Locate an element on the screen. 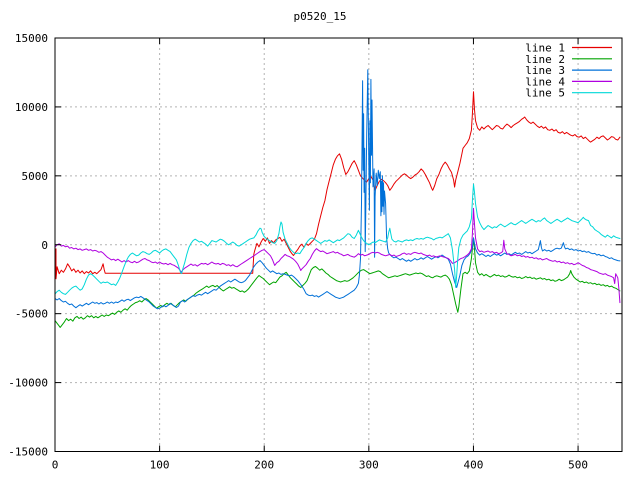 This screenshot has height=480, width=640. chart-title: p0520_15 is located at coordinates (320, 16).